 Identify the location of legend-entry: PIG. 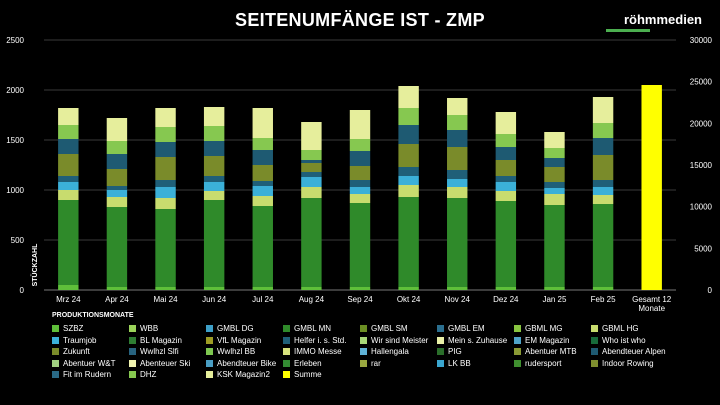
(449, 351).